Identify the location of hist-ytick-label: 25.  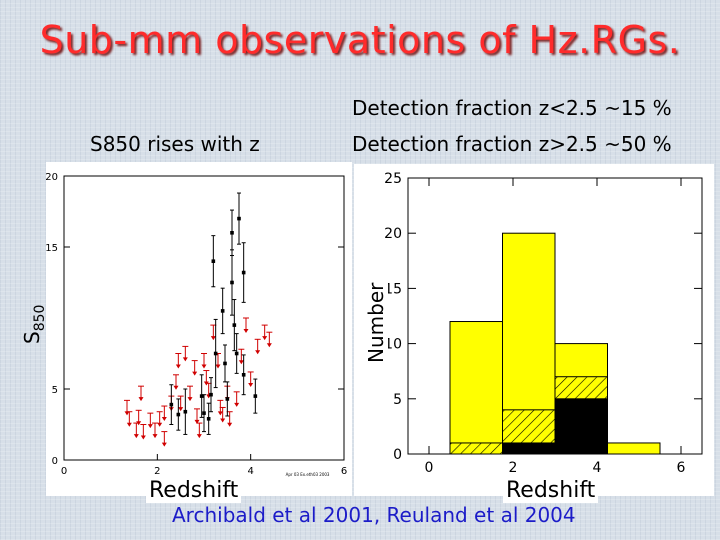
(393, 179).